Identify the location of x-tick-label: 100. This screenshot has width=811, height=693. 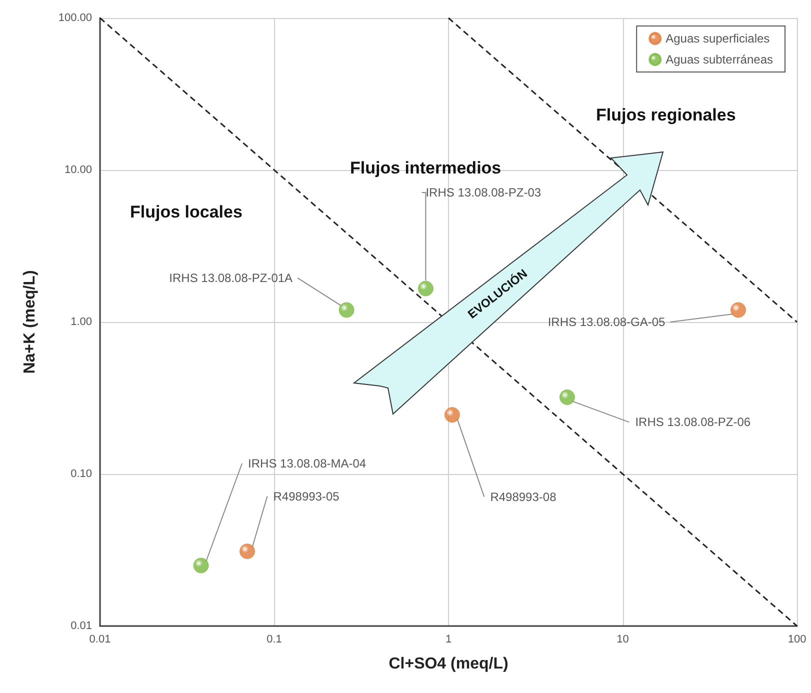
(797, 640).